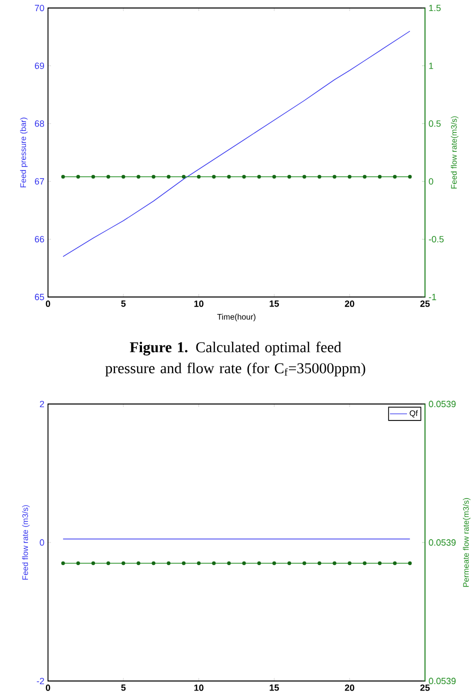  What do you see at coordinates (42, 404) in the screenshot?
I see `y-tick-label: 2` at bounding box center [42, 404].